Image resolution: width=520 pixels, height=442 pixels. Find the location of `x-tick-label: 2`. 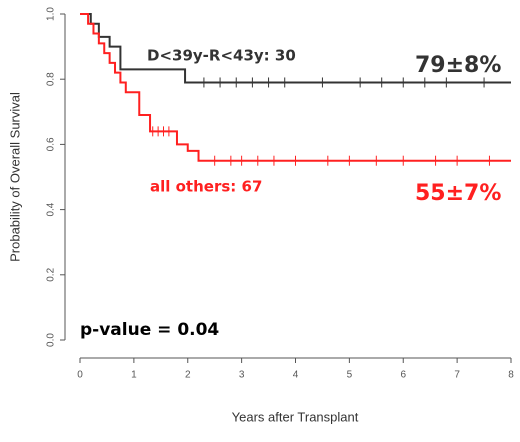

x-tick-label: 2 is located at coordinates (188, 375).